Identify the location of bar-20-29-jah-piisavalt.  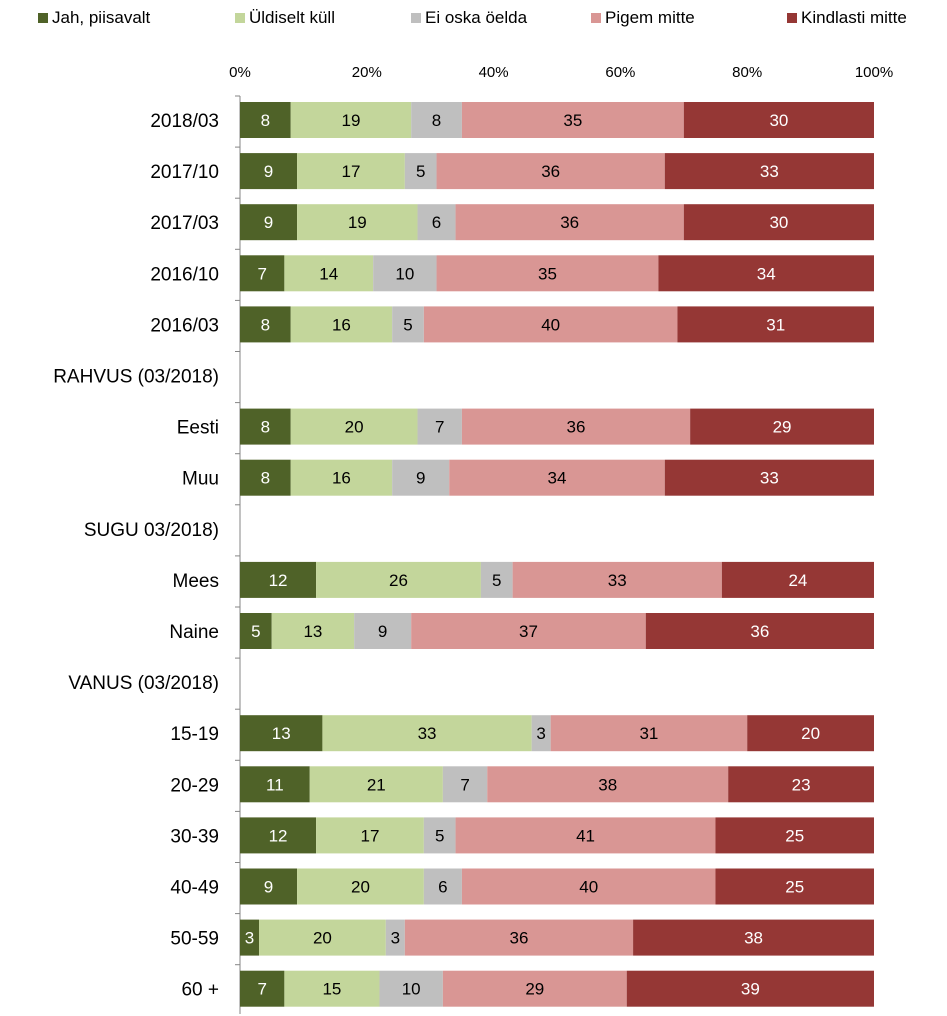
(275, 784).